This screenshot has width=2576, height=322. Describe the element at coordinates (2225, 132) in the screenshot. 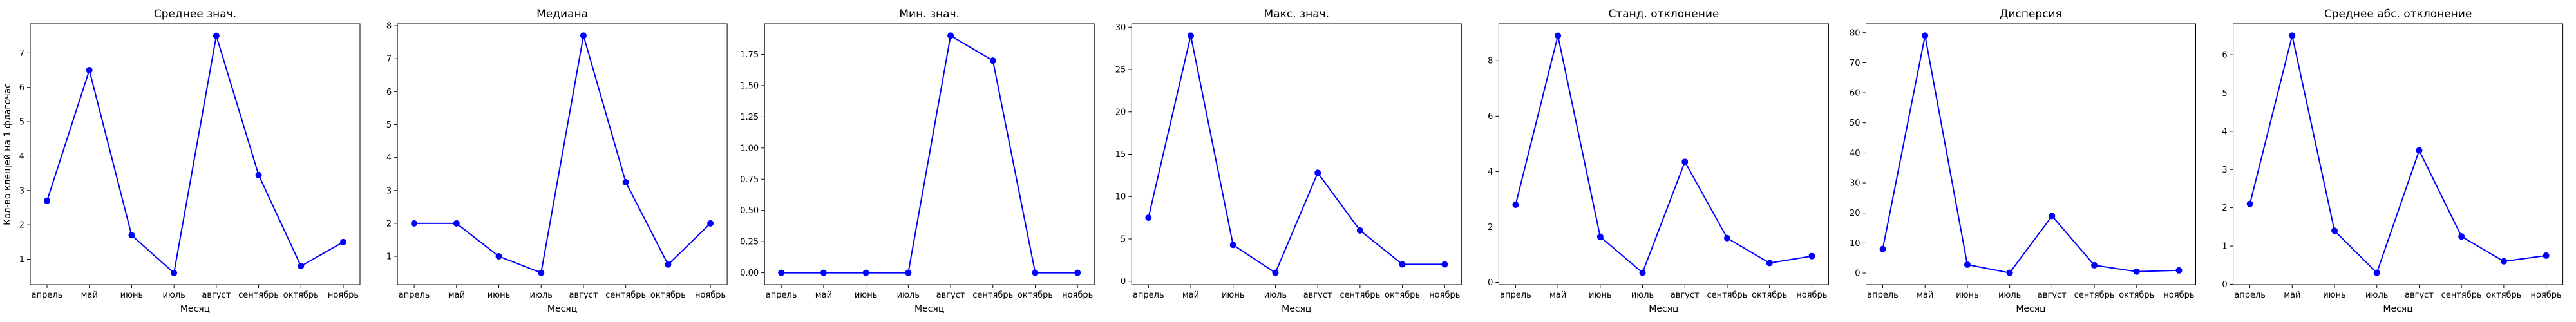

I see `y-tick-label: 4` at that location.